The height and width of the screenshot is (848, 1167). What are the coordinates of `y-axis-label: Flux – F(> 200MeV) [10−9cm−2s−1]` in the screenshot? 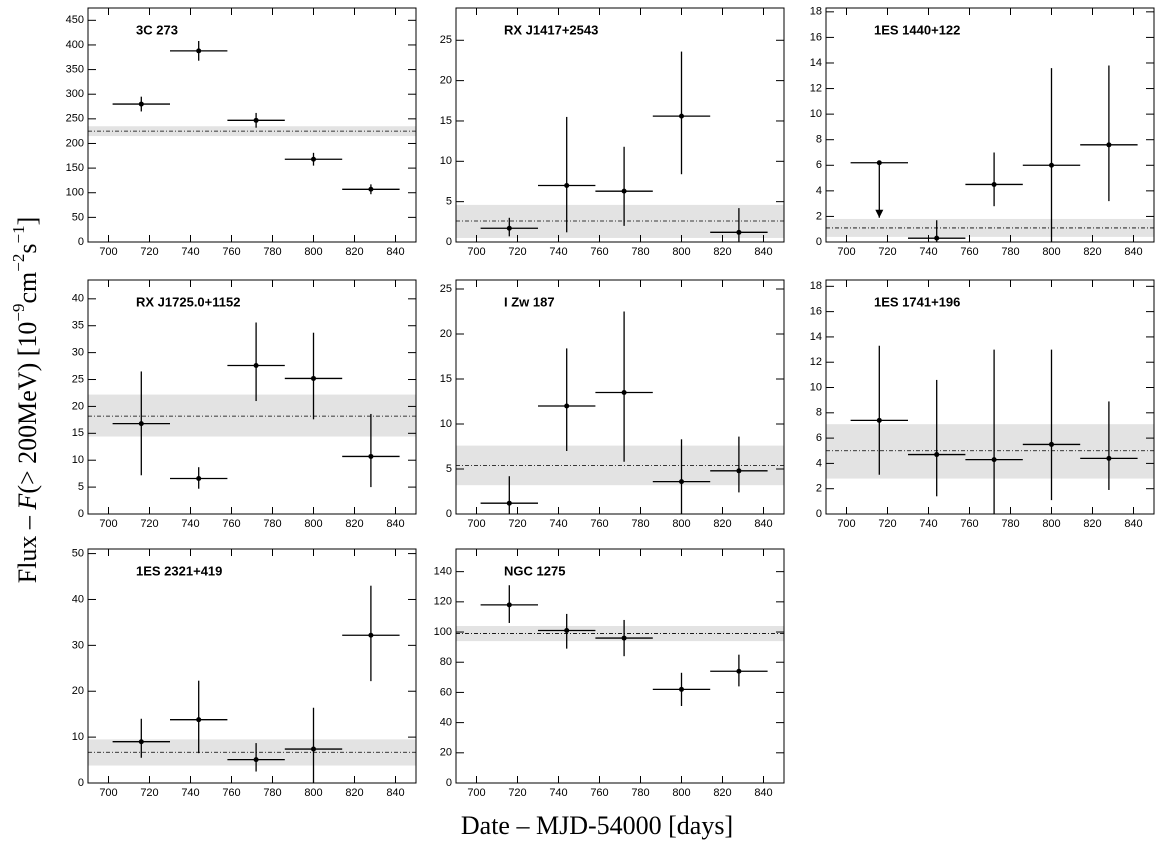 It's located at (25, 400).